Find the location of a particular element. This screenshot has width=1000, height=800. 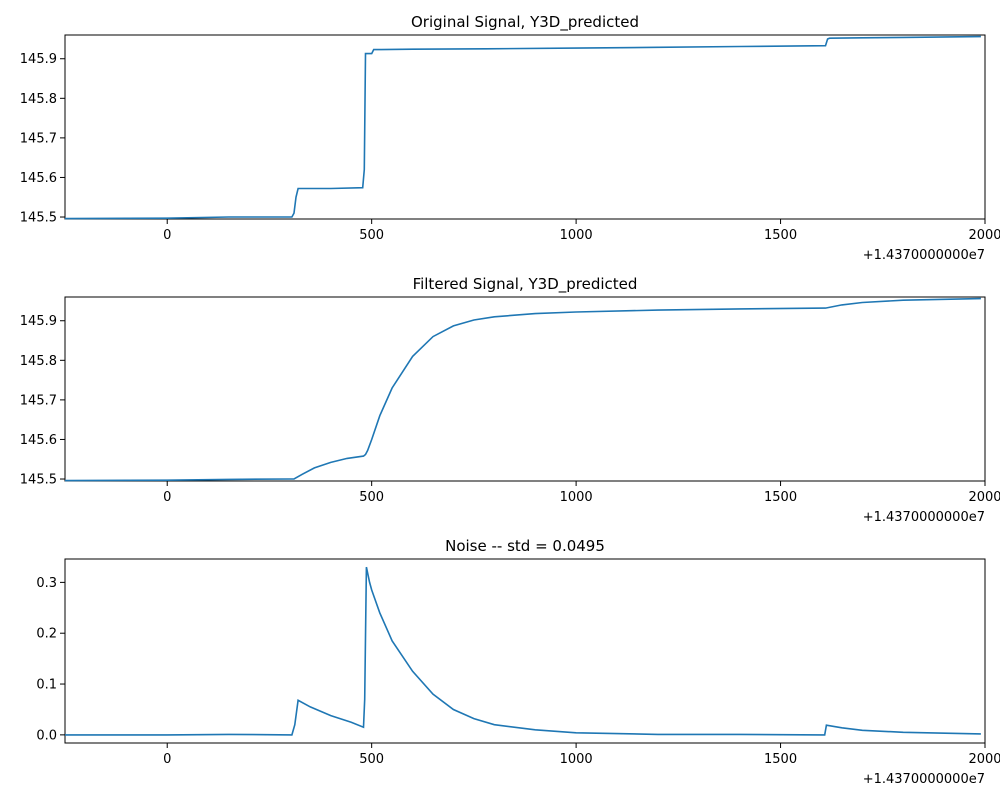

y-tick-label: 0.3 is located at coordinates (46, 583).